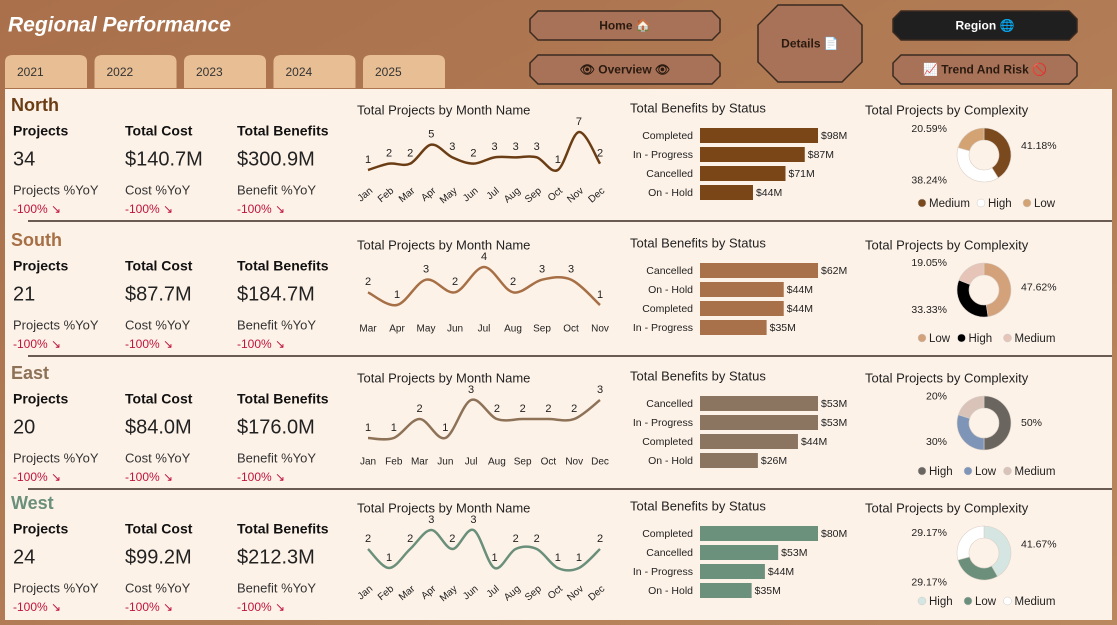 This screenshot has width=1117, height=625. Describe the element at coordinates (698, 505) in the screenshot. I see `chart-title: Total Benefits by Status` at that location.